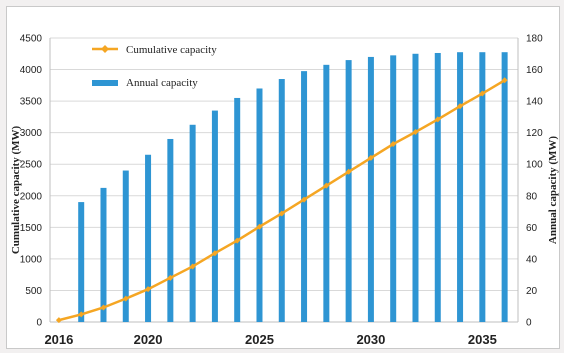  What do you see at coordinates (534, 70) in the screenshot?
I see `y-right-tick-160: 160` at bounding box center [534, 70].